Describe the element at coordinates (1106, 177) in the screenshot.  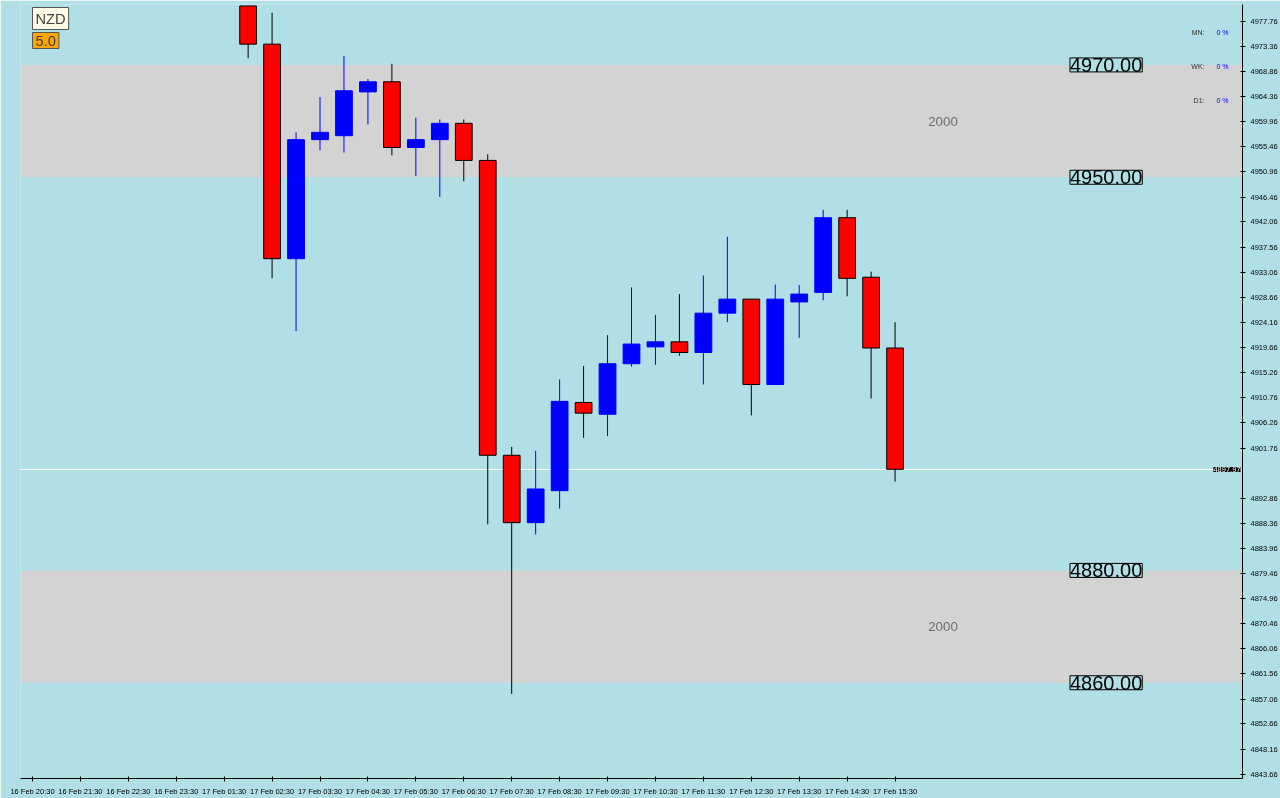
I see `annotation: 4950.00` at that location.